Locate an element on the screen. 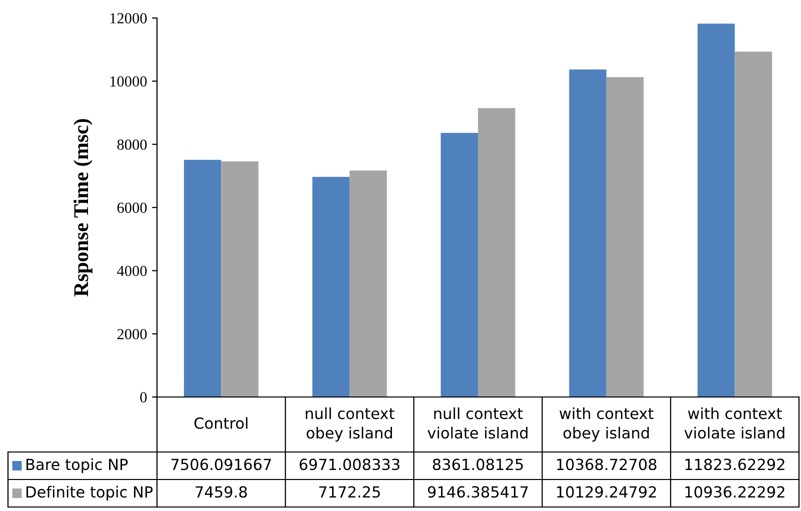 The image size is (801, 511). data-label: 8361.08125 is located at coordinates (477, 464).